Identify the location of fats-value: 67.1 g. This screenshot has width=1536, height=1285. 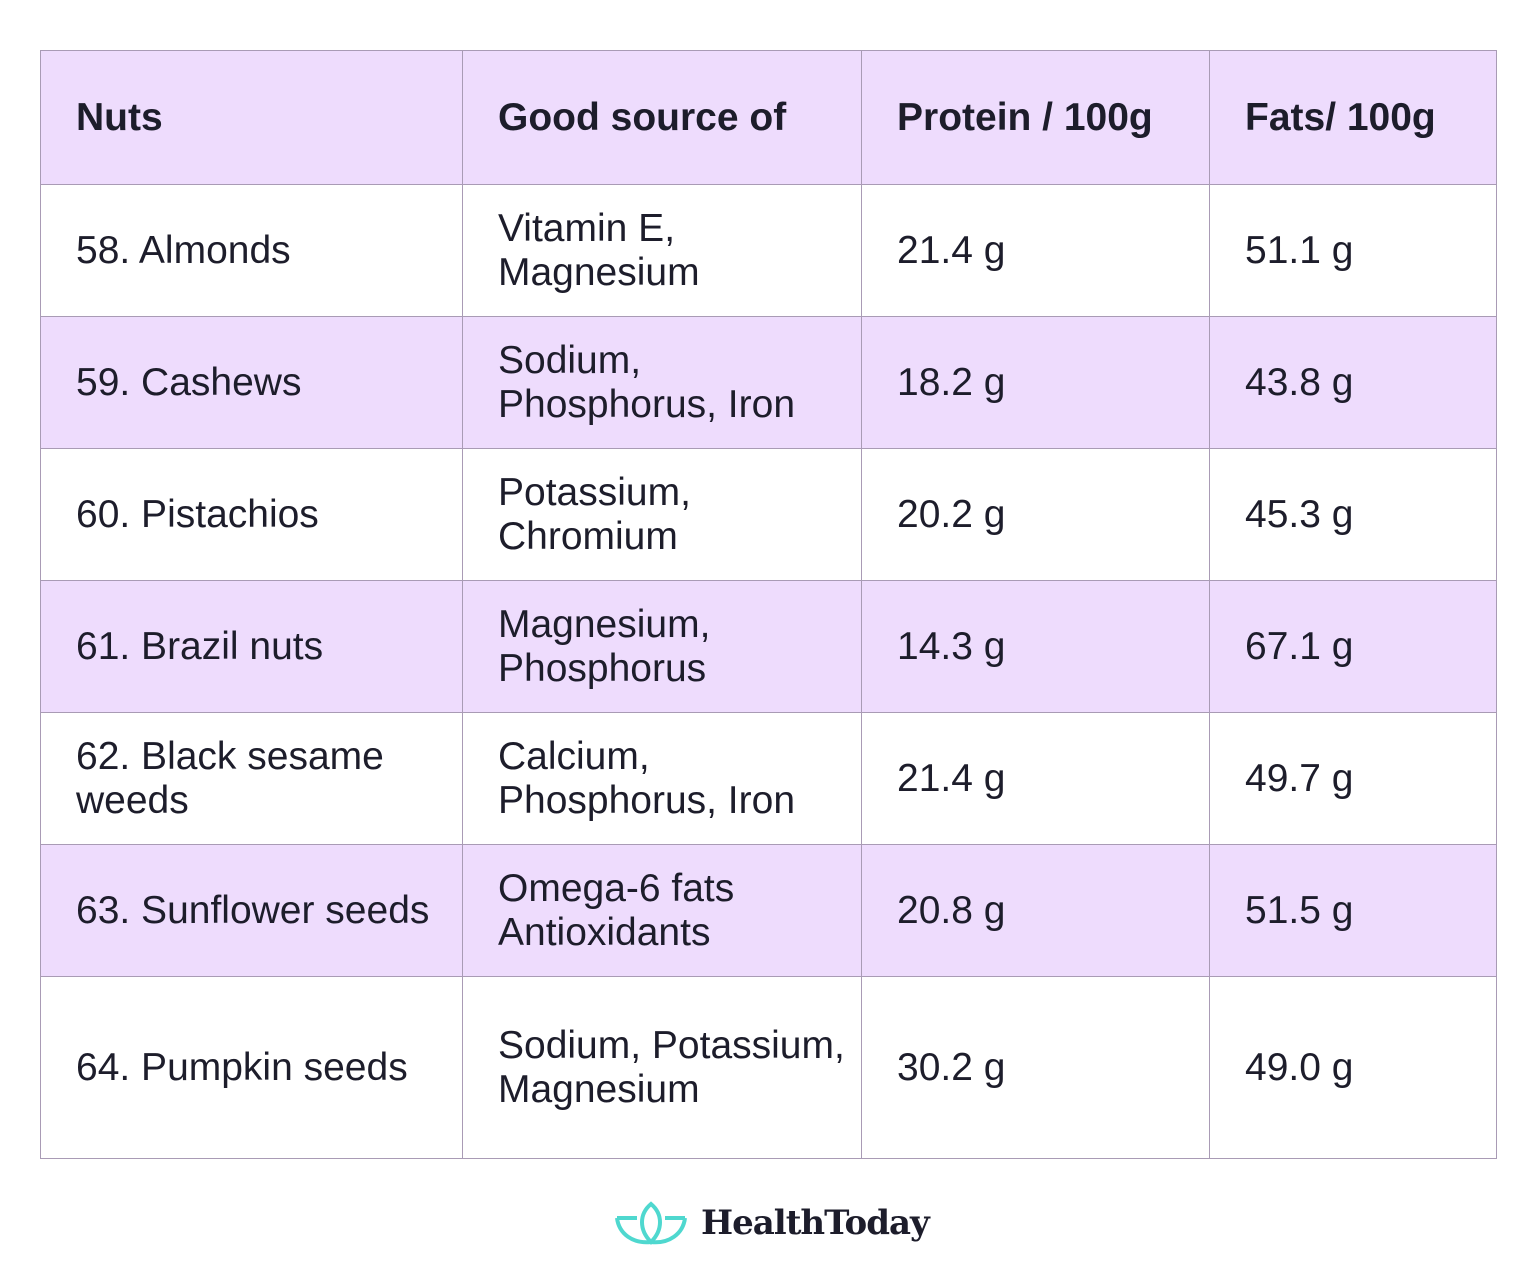
(1353, 646).